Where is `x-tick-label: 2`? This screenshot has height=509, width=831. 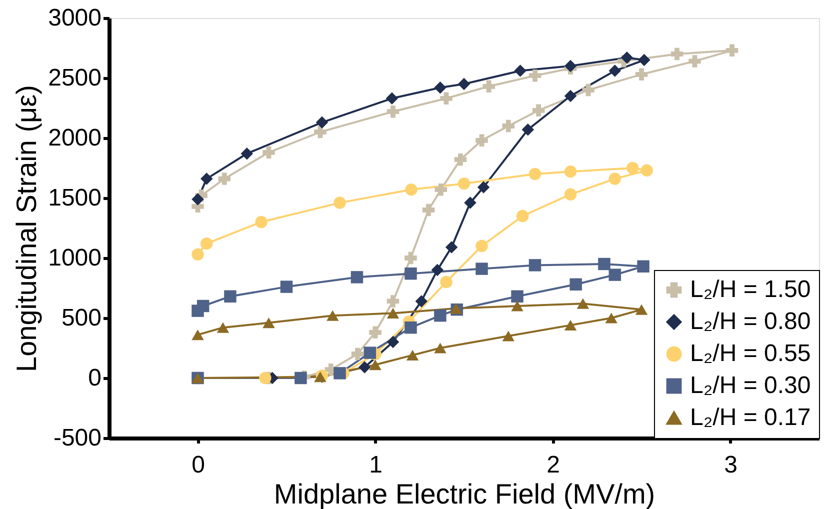
x-tick-label: 2 is located at coordinates (553, 465).